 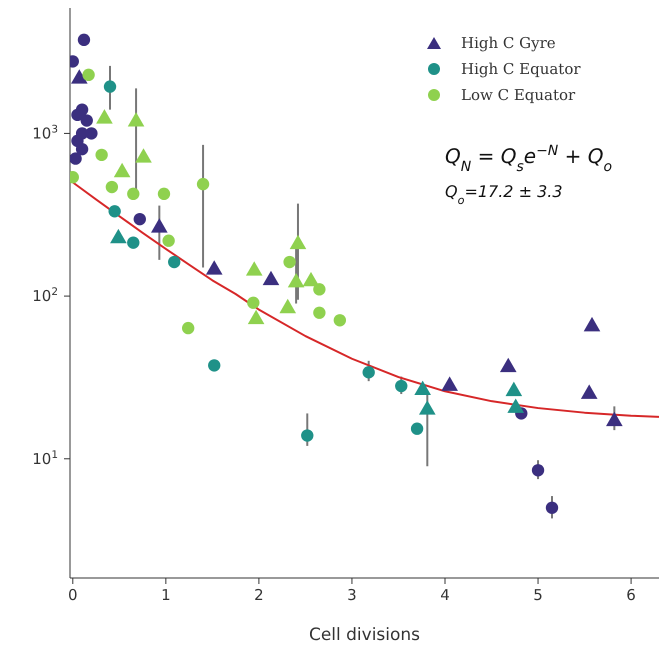 I want to click on legend-label: Low C Equator, so click(x=518, y=95).